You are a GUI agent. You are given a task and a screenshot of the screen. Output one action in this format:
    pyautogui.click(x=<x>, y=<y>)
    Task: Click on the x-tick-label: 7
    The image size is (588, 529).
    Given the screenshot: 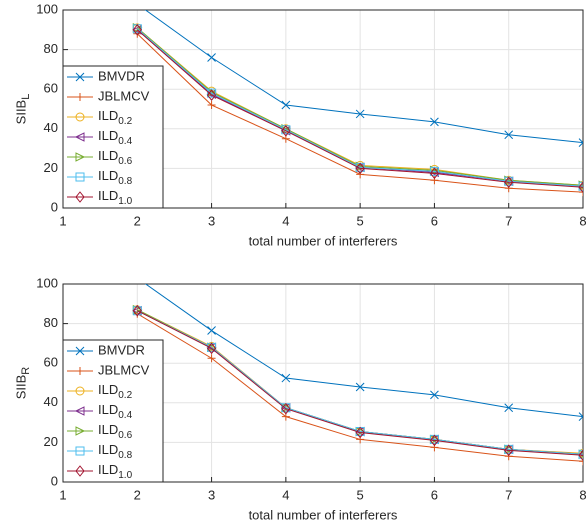 What is the action you would take?
    pyautogui.click(x=508, y=494)
    